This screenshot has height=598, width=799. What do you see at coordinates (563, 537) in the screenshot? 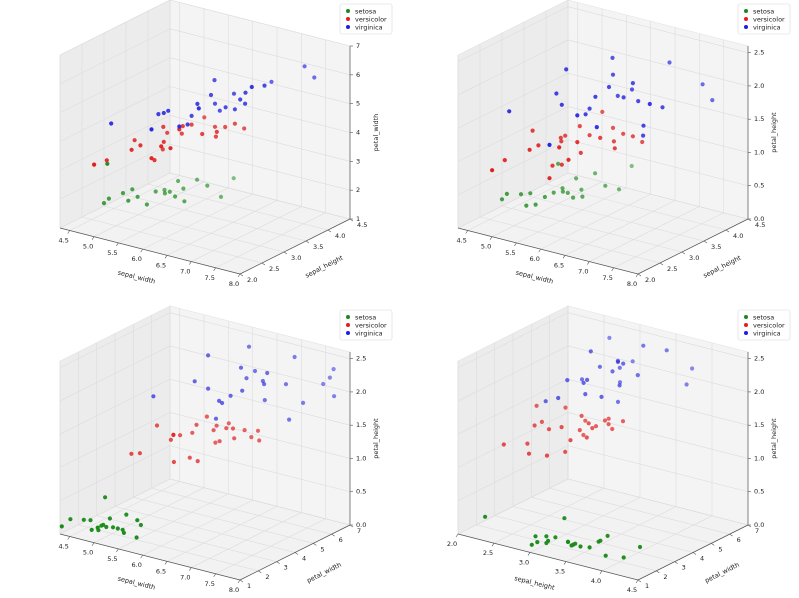
I see `series-setosa` at bounding box center [563, 537].